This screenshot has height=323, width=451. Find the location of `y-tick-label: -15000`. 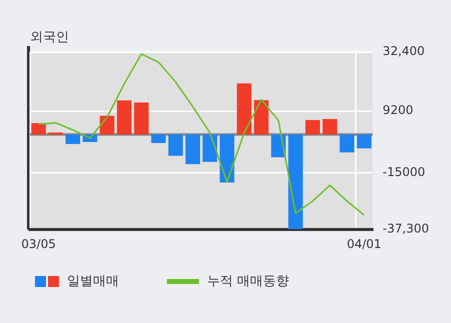

y-tick-label: -15000 is located at coordinates (404, 171).